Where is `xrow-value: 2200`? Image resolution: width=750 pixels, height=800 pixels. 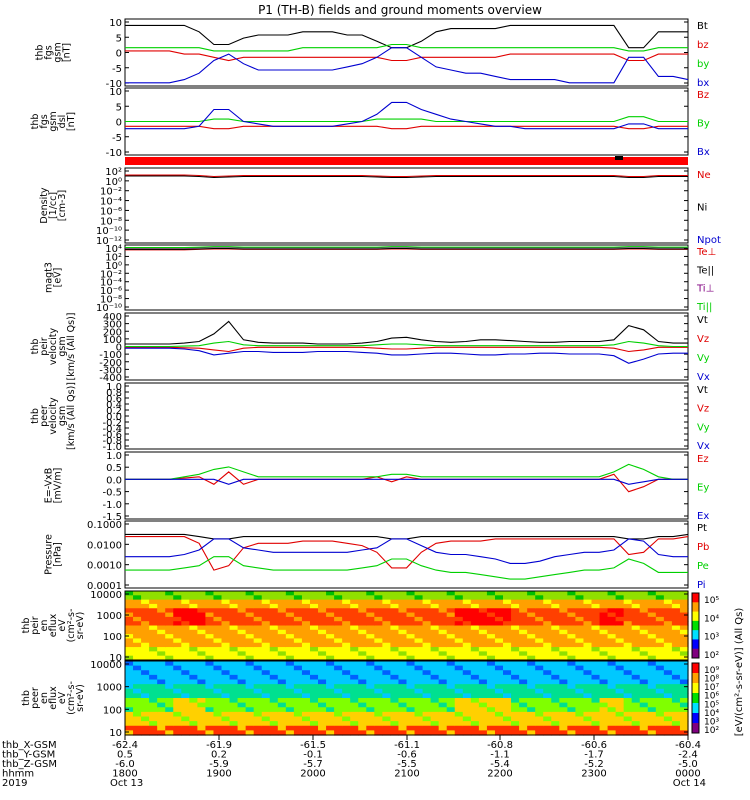 xrow-value: 2200 is located at coordinates (499, 774).